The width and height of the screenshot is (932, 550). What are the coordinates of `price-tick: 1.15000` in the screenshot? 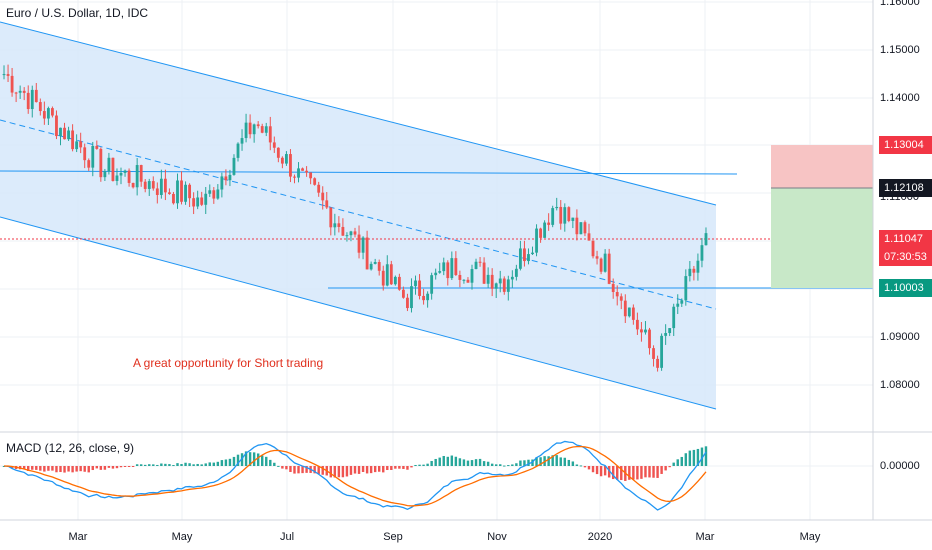 It's located at (900, 50).